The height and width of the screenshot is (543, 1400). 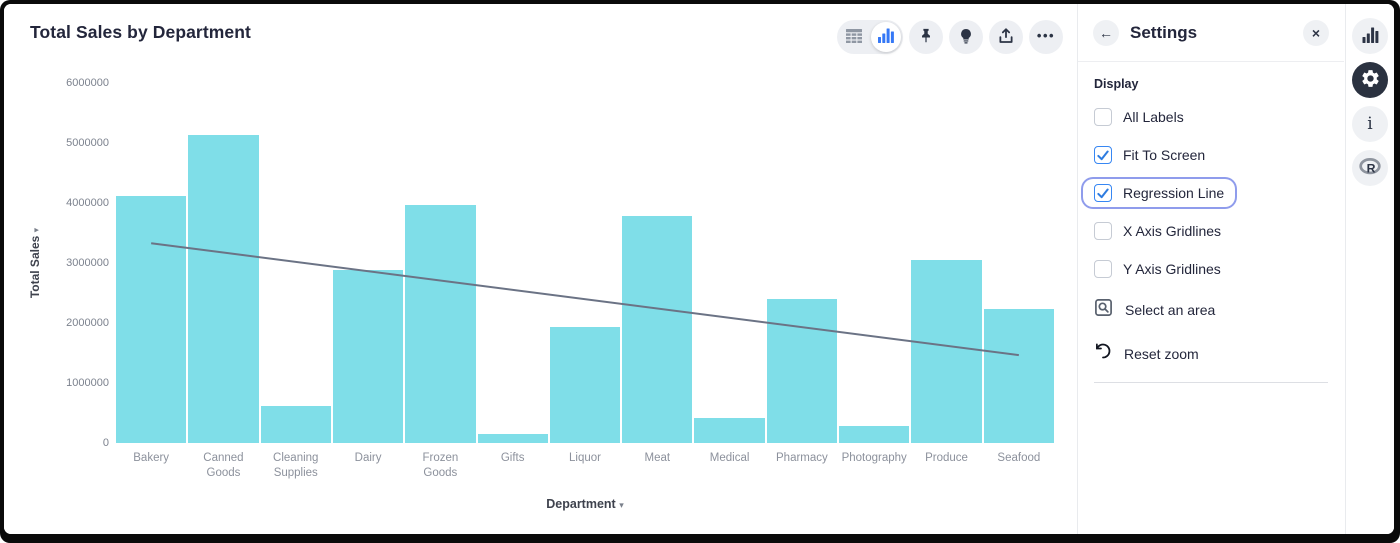 What do you see at coordinates (1161, 353) in the screenshot?
I see `action-label: Reset zoom` at bounding box center [1161, 353].